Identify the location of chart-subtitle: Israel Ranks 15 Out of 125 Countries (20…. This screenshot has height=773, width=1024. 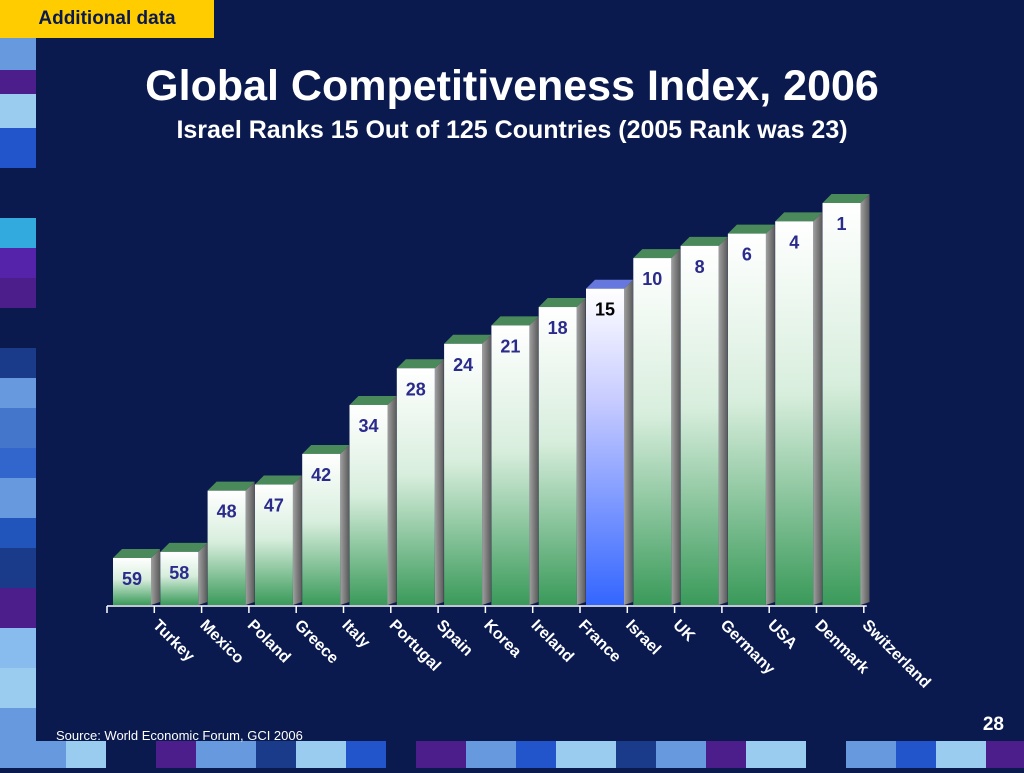
(512, 130).